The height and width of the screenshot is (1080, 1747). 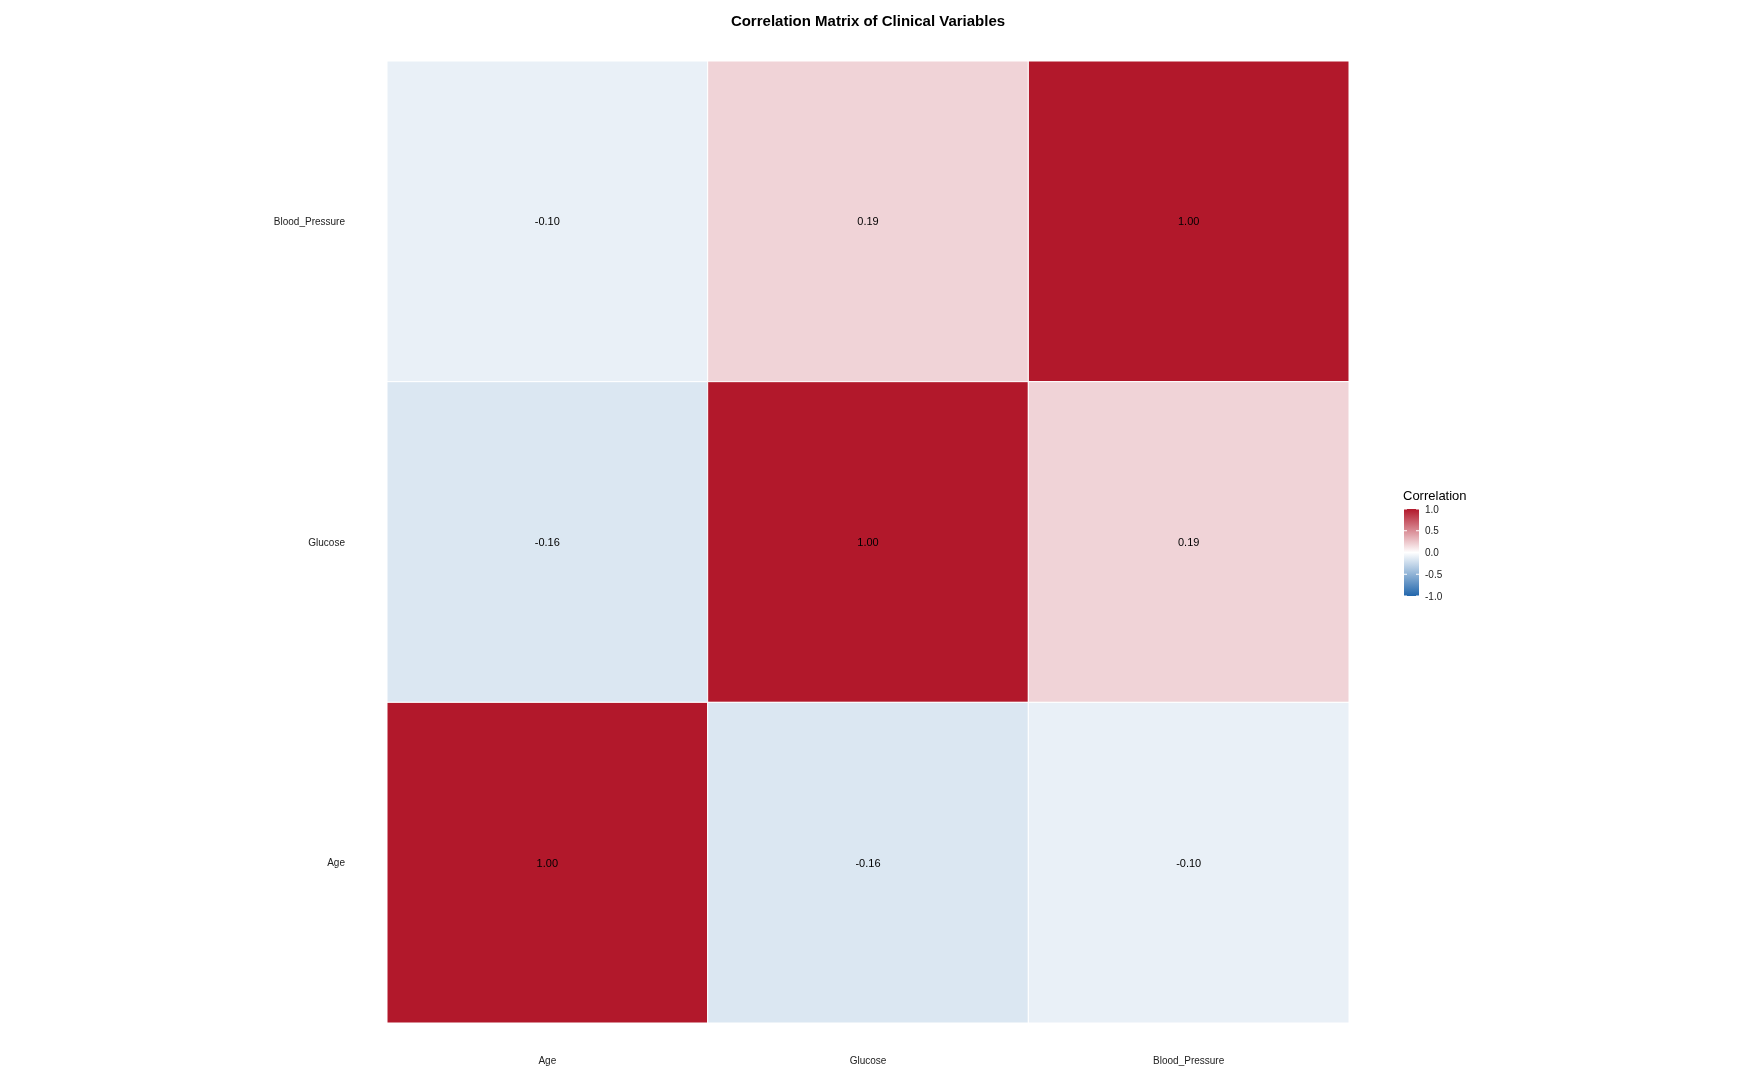 What do you see at coordinates (336, 863) in the screenshot?
I see `y-tick-label: Age` at bounding box center [336, 863].